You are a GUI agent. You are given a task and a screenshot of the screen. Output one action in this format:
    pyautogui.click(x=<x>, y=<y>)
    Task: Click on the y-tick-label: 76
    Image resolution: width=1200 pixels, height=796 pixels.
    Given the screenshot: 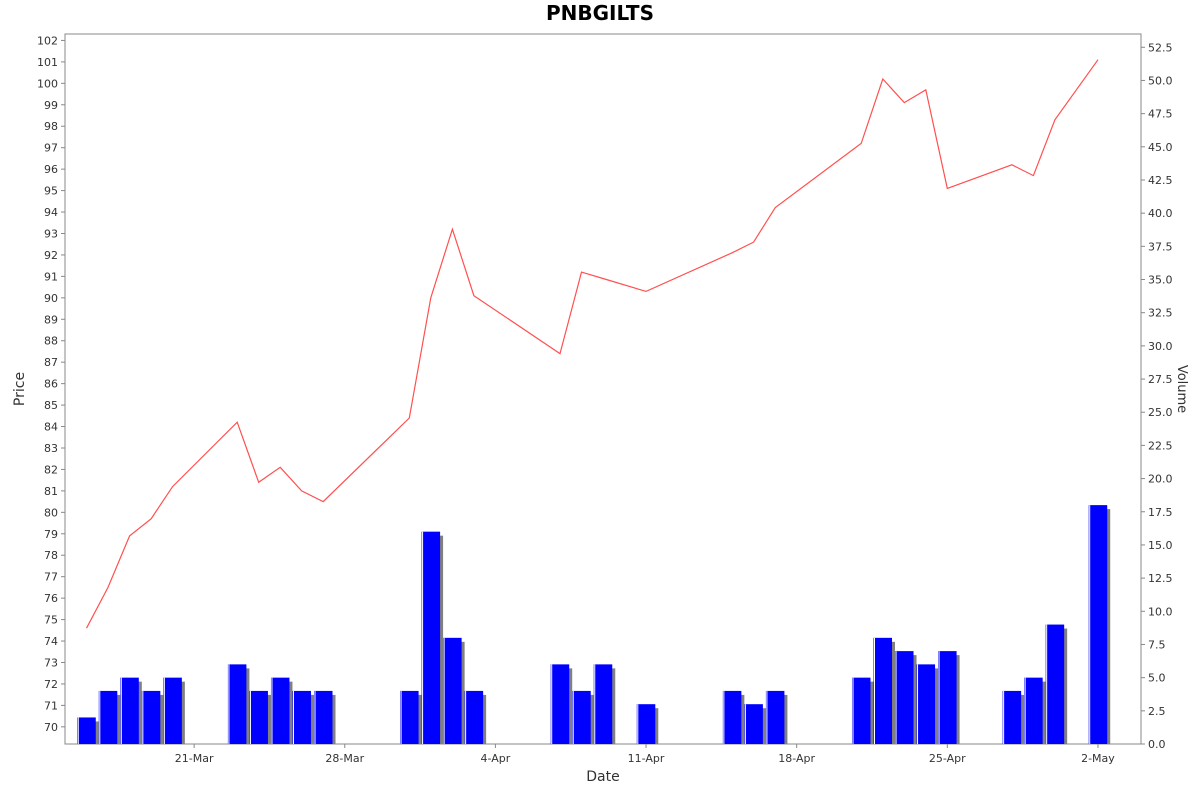 What is the action you would take?
    pyautogui.click(x=51, y=598)
    